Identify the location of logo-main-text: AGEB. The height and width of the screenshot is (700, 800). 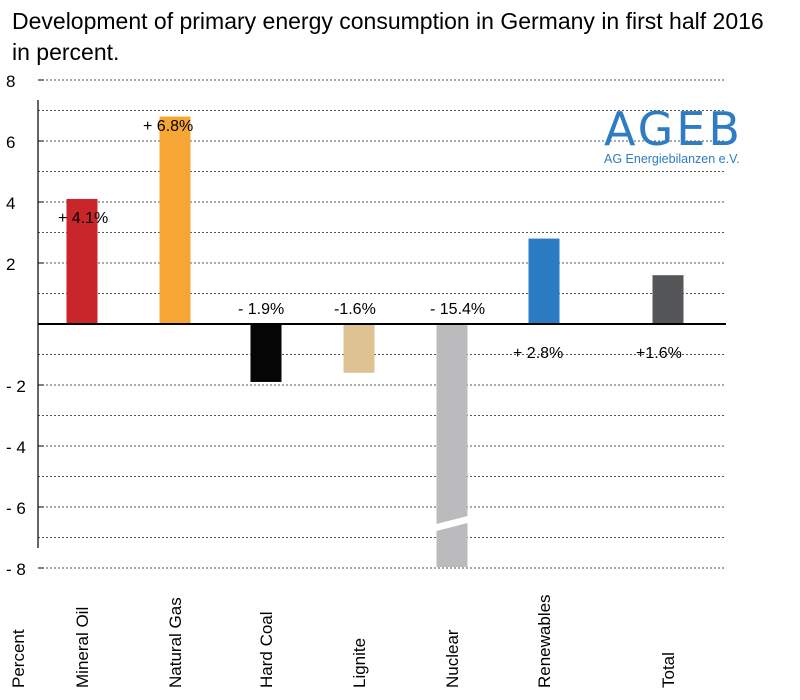
(673, 129).